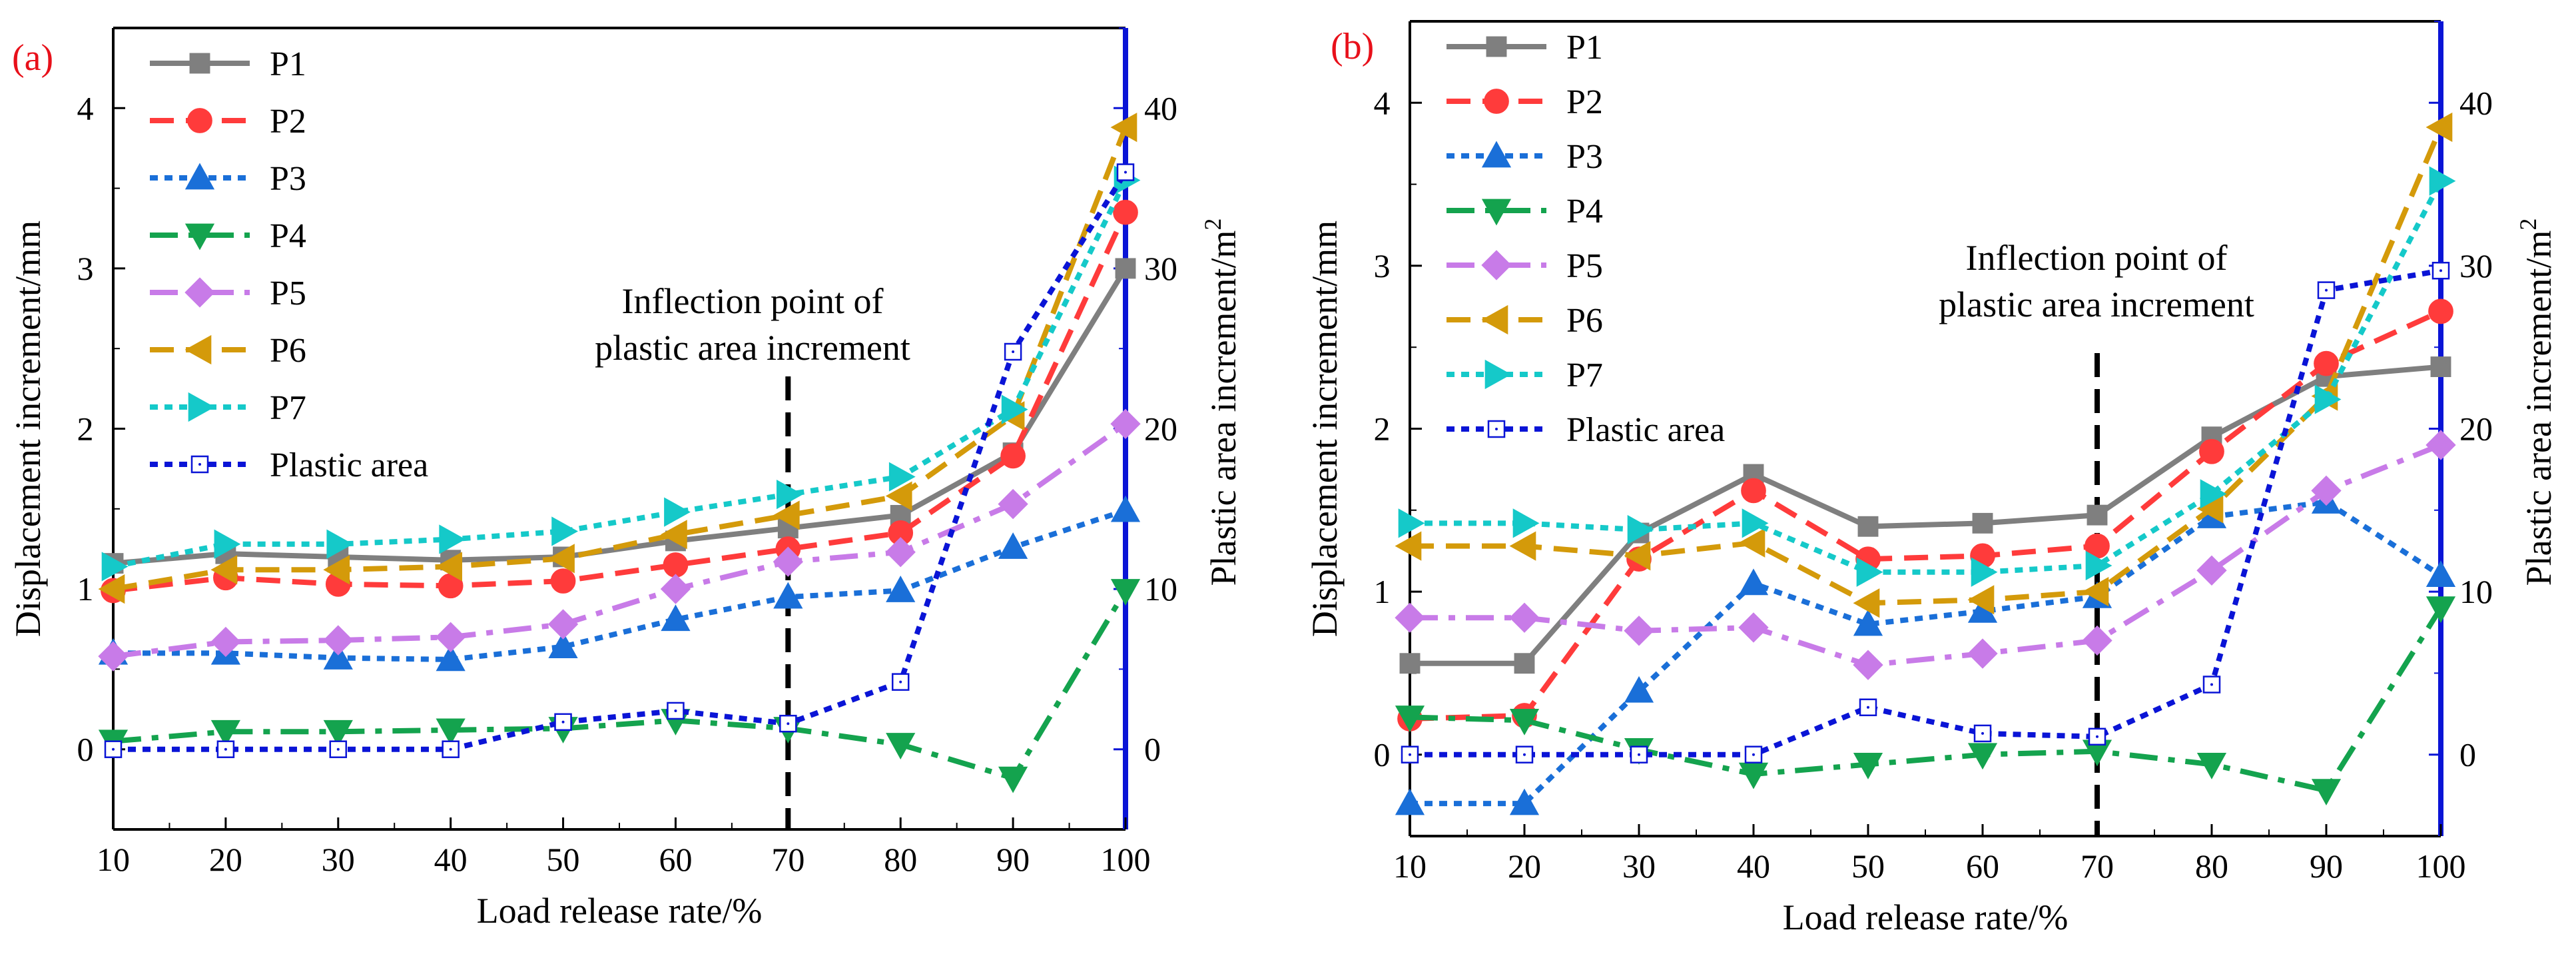 The image size is (2576, 960). I want to click on x-tick-label: 100, so click(1126, 860).